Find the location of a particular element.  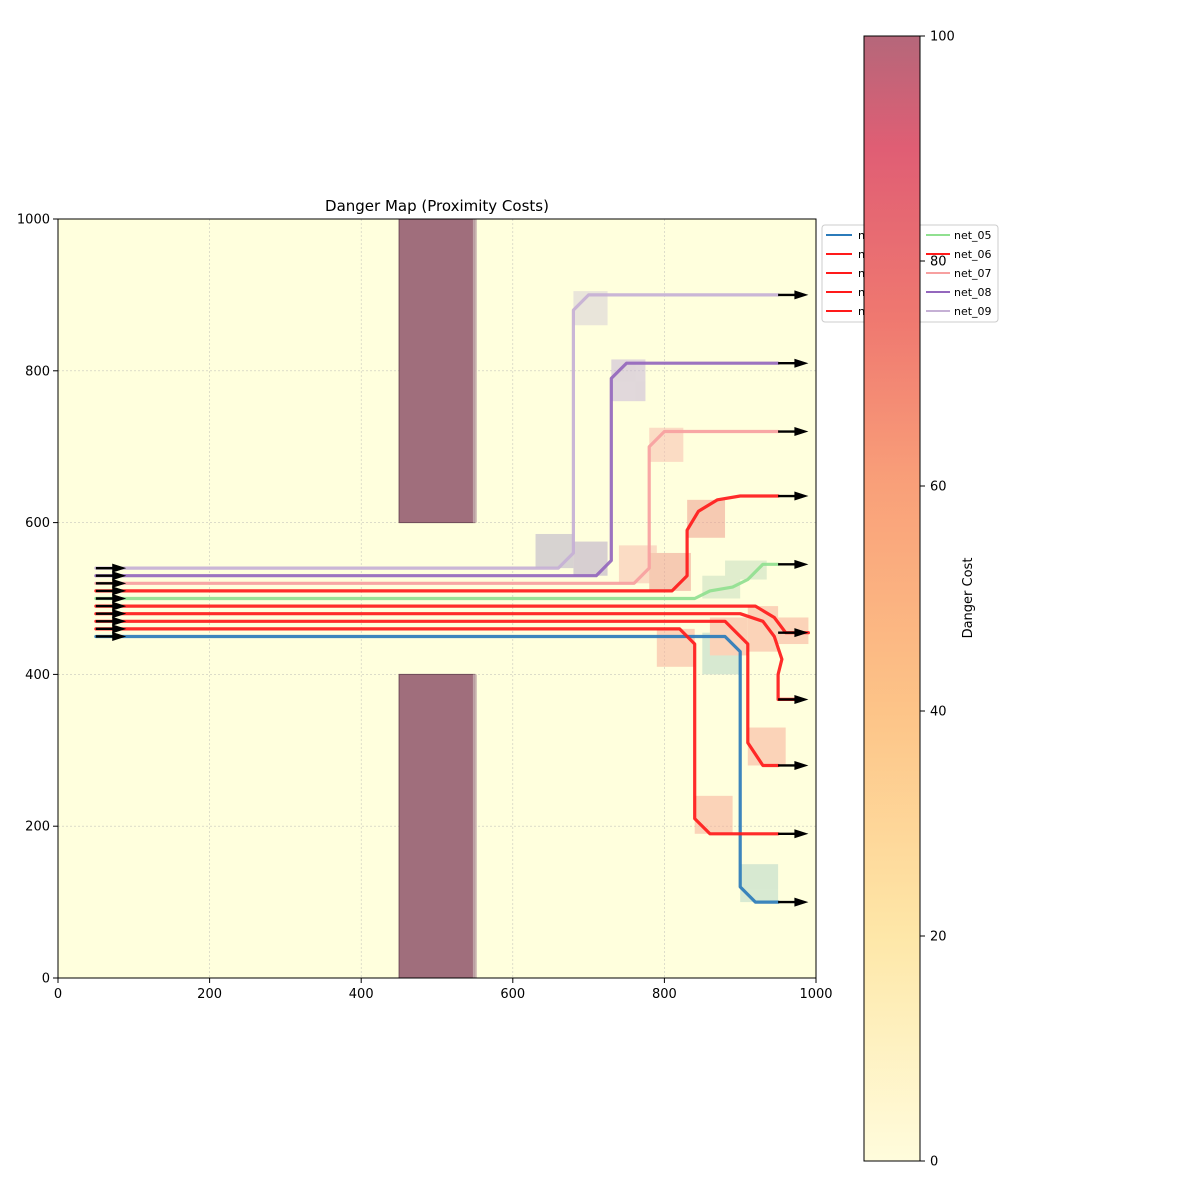

y-axis-ticks: 0 200 400 600 800 1000 is located at coordinates (37, 600).